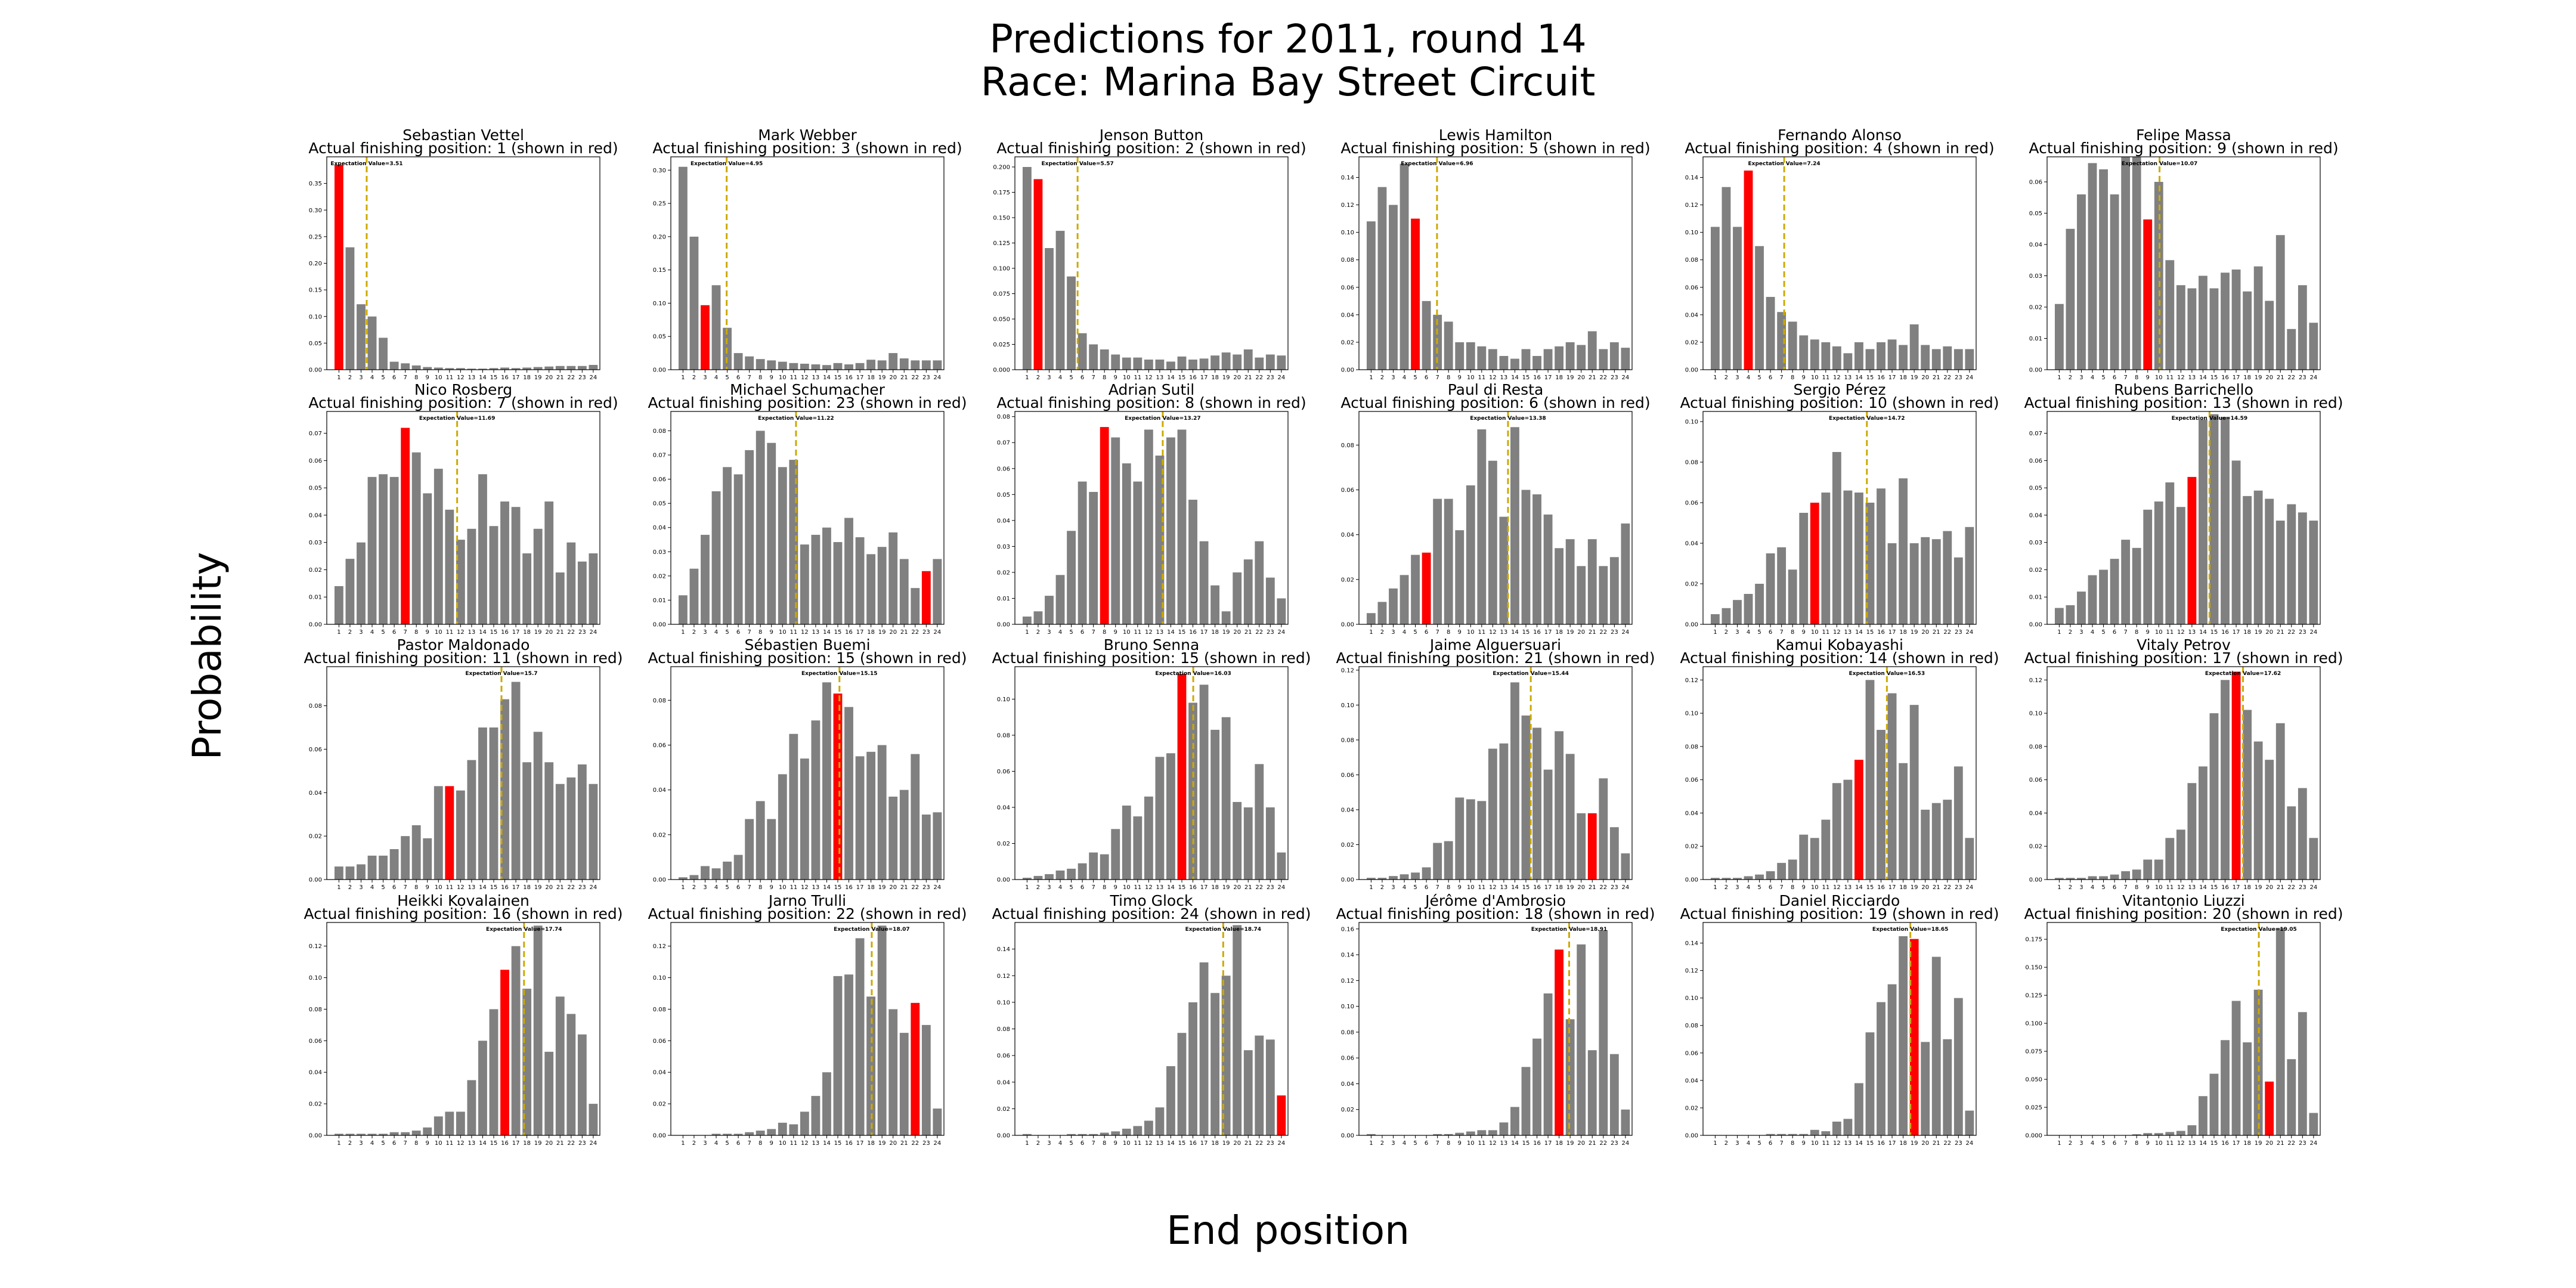 The height and width of the screenshot is (1288, 2576). I want to click on y-tick-label: 0.30, so click(316, 211).